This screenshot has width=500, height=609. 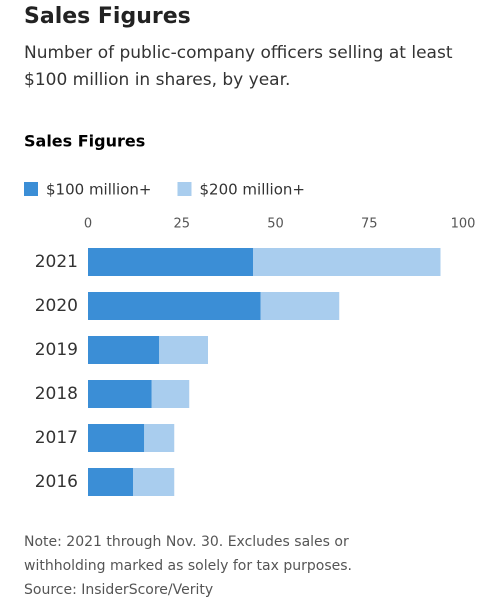 I want to click on legend-label: $200 million+, so click(x=251, y=190).